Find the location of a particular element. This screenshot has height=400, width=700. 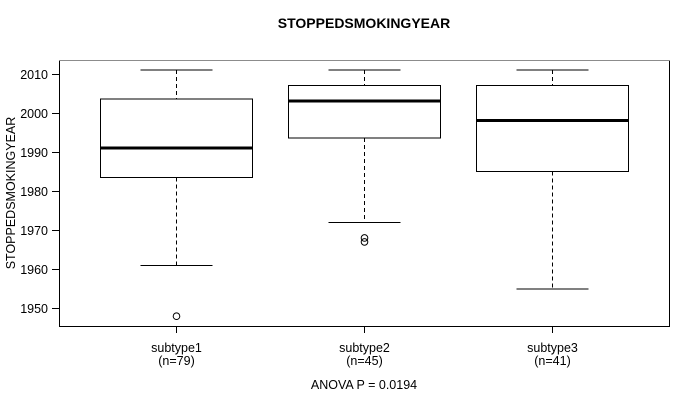

y-tick-label: 1960 is located at coordinates (34, 270).